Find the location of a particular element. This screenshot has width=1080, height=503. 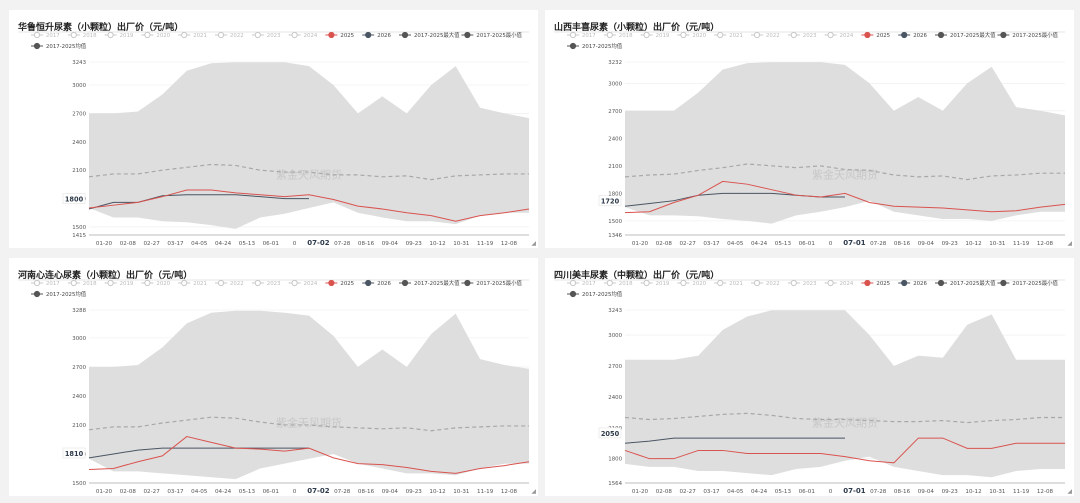

x-tick-label: 10-12 is located at coordinates (437, 244).